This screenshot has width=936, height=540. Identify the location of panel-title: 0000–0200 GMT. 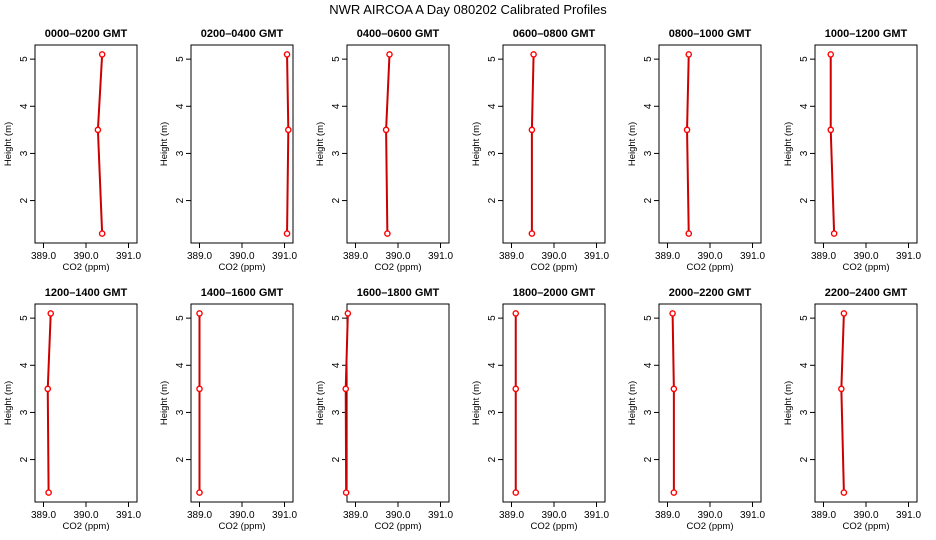
(86, 34).